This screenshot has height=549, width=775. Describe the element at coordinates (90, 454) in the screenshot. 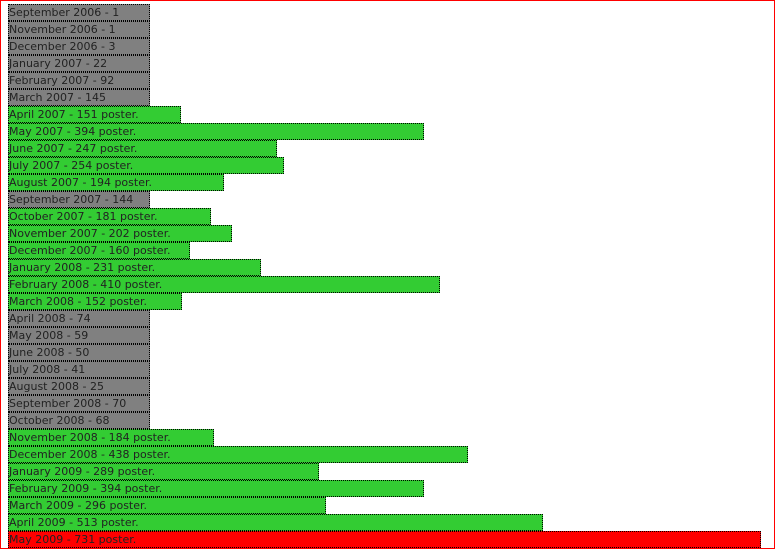

I see `bar-label: December 2008 - 438 poster.` at that location.